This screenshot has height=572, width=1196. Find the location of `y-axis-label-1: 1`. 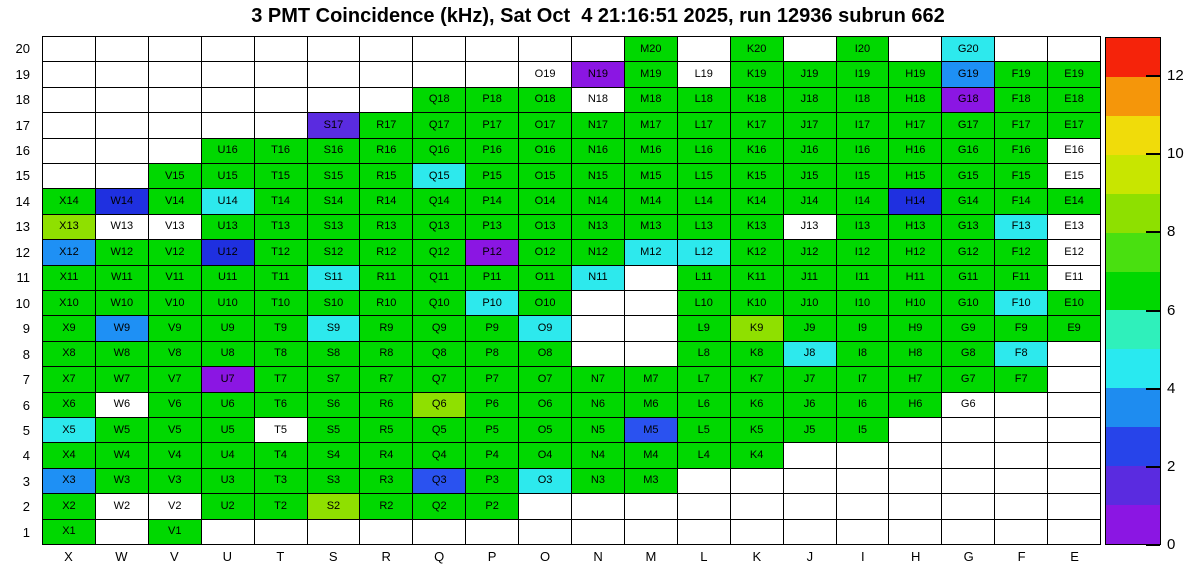

y-axis-label-1: 1 is located at coordinates (26, 532).